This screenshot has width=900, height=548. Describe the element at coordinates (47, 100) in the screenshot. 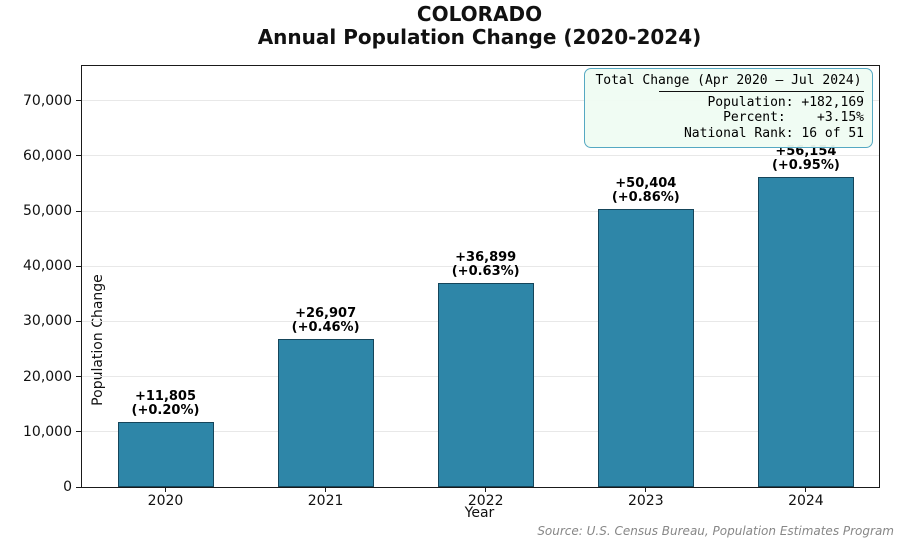

I see `y-tick-label: 70,000` at that location.